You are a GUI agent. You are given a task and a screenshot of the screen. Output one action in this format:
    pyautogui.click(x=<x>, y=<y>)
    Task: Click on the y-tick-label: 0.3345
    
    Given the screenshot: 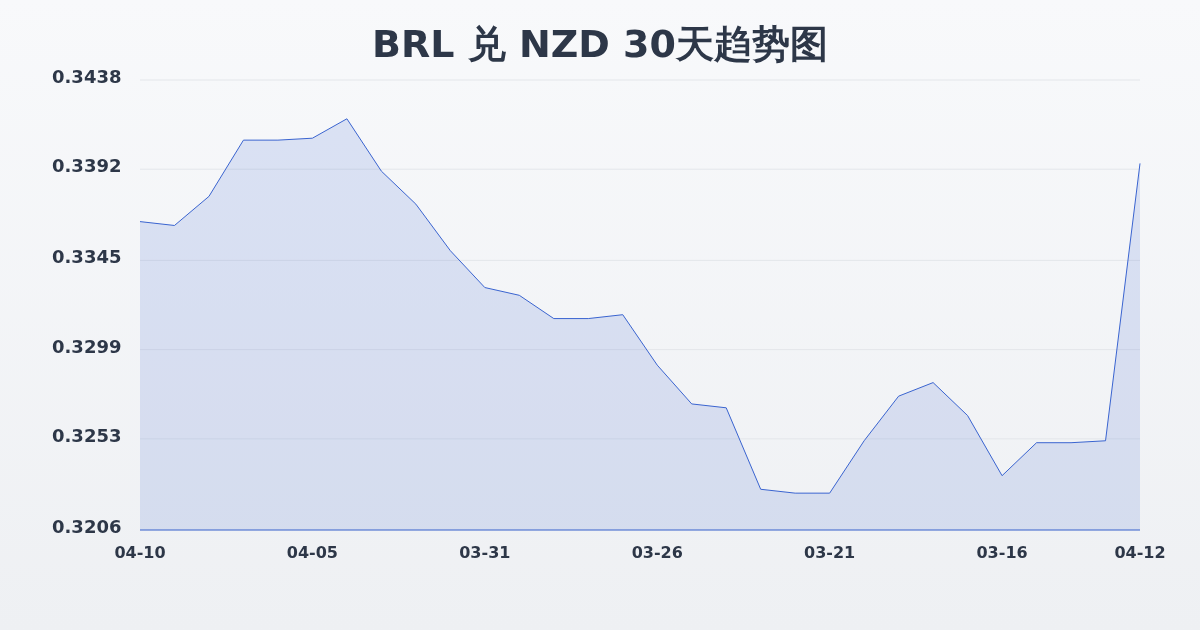 What is the action you would take?
    pyautogui.click(x=87, y=257)
    